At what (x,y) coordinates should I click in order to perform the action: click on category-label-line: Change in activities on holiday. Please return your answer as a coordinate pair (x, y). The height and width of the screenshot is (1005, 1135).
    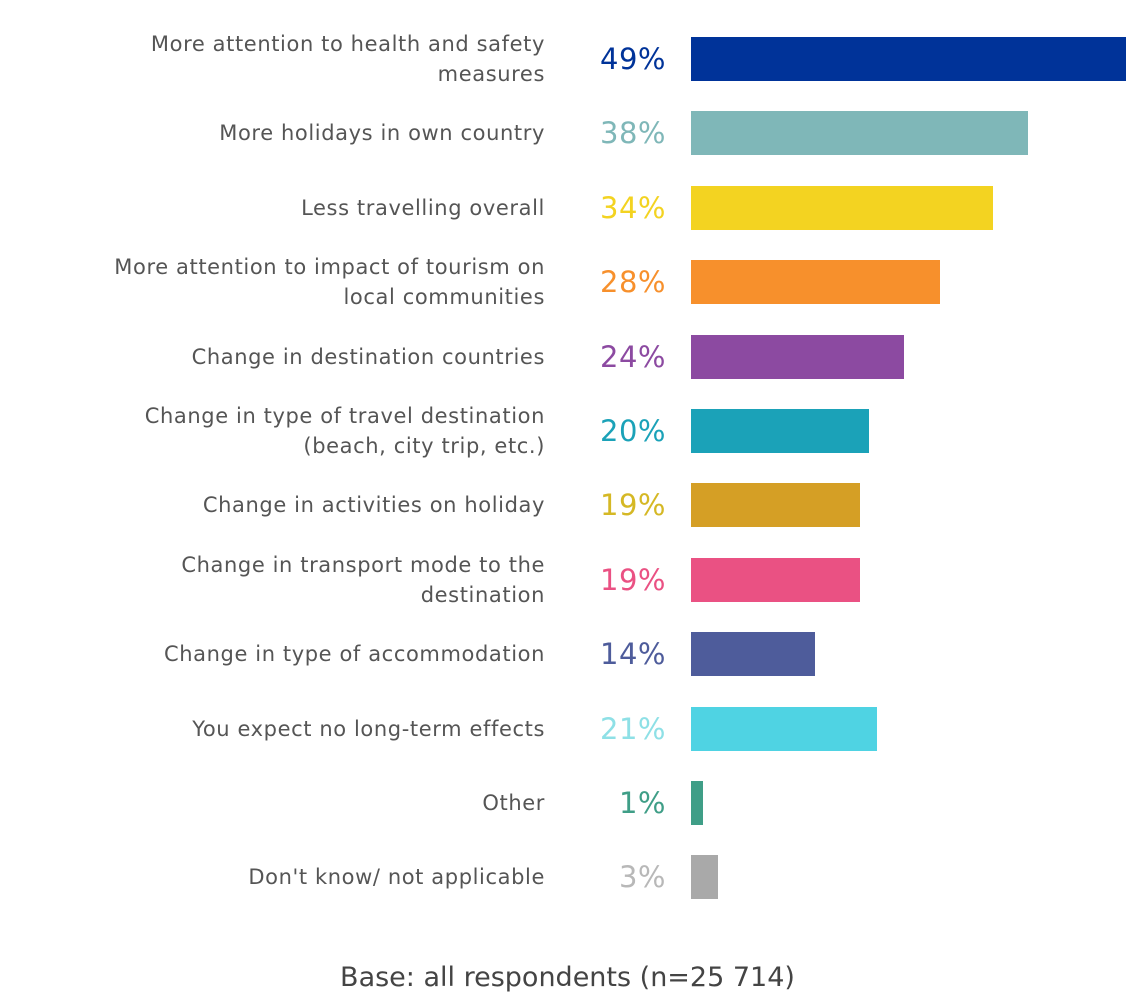
    Looking at the image, I should click on (373, 505).